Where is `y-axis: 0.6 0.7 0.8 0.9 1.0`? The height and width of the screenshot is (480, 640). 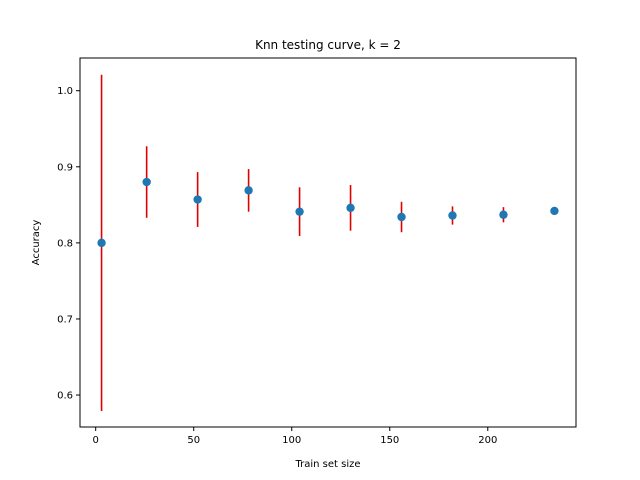 y-axis: 0.6 0.7 0.8 0.9 1.0 is located at coordinates (68, 244).